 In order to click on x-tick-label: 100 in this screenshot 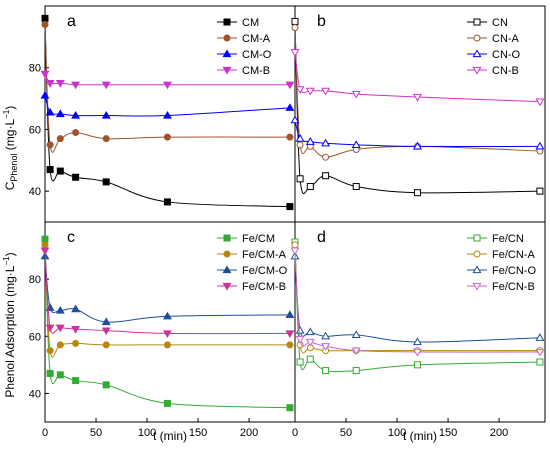, I will do `click(147, 433)`.